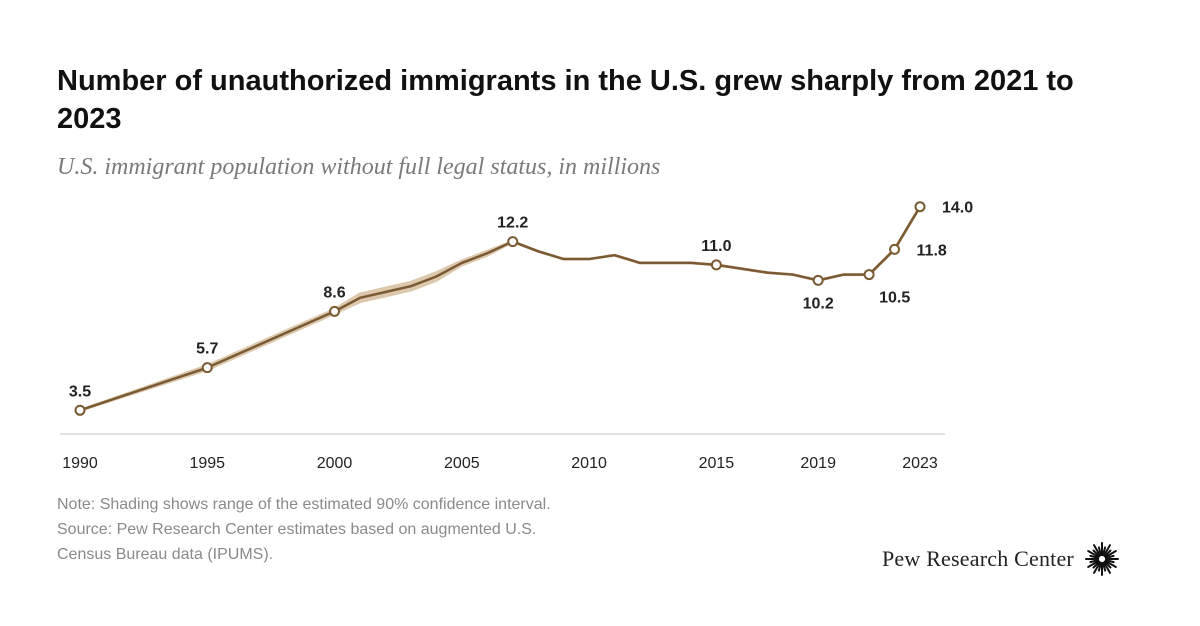 Image resolution: width=1200 pixels, height=626 pixels. Describe the element at coordinates (589, 463) in the screenshot. I see `x-tick-label: 2010` at that location.